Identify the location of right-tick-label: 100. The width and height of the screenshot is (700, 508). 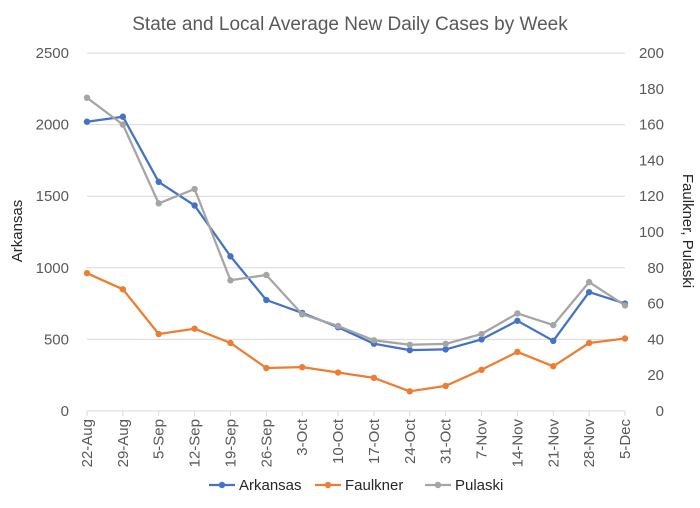
(651, 232).